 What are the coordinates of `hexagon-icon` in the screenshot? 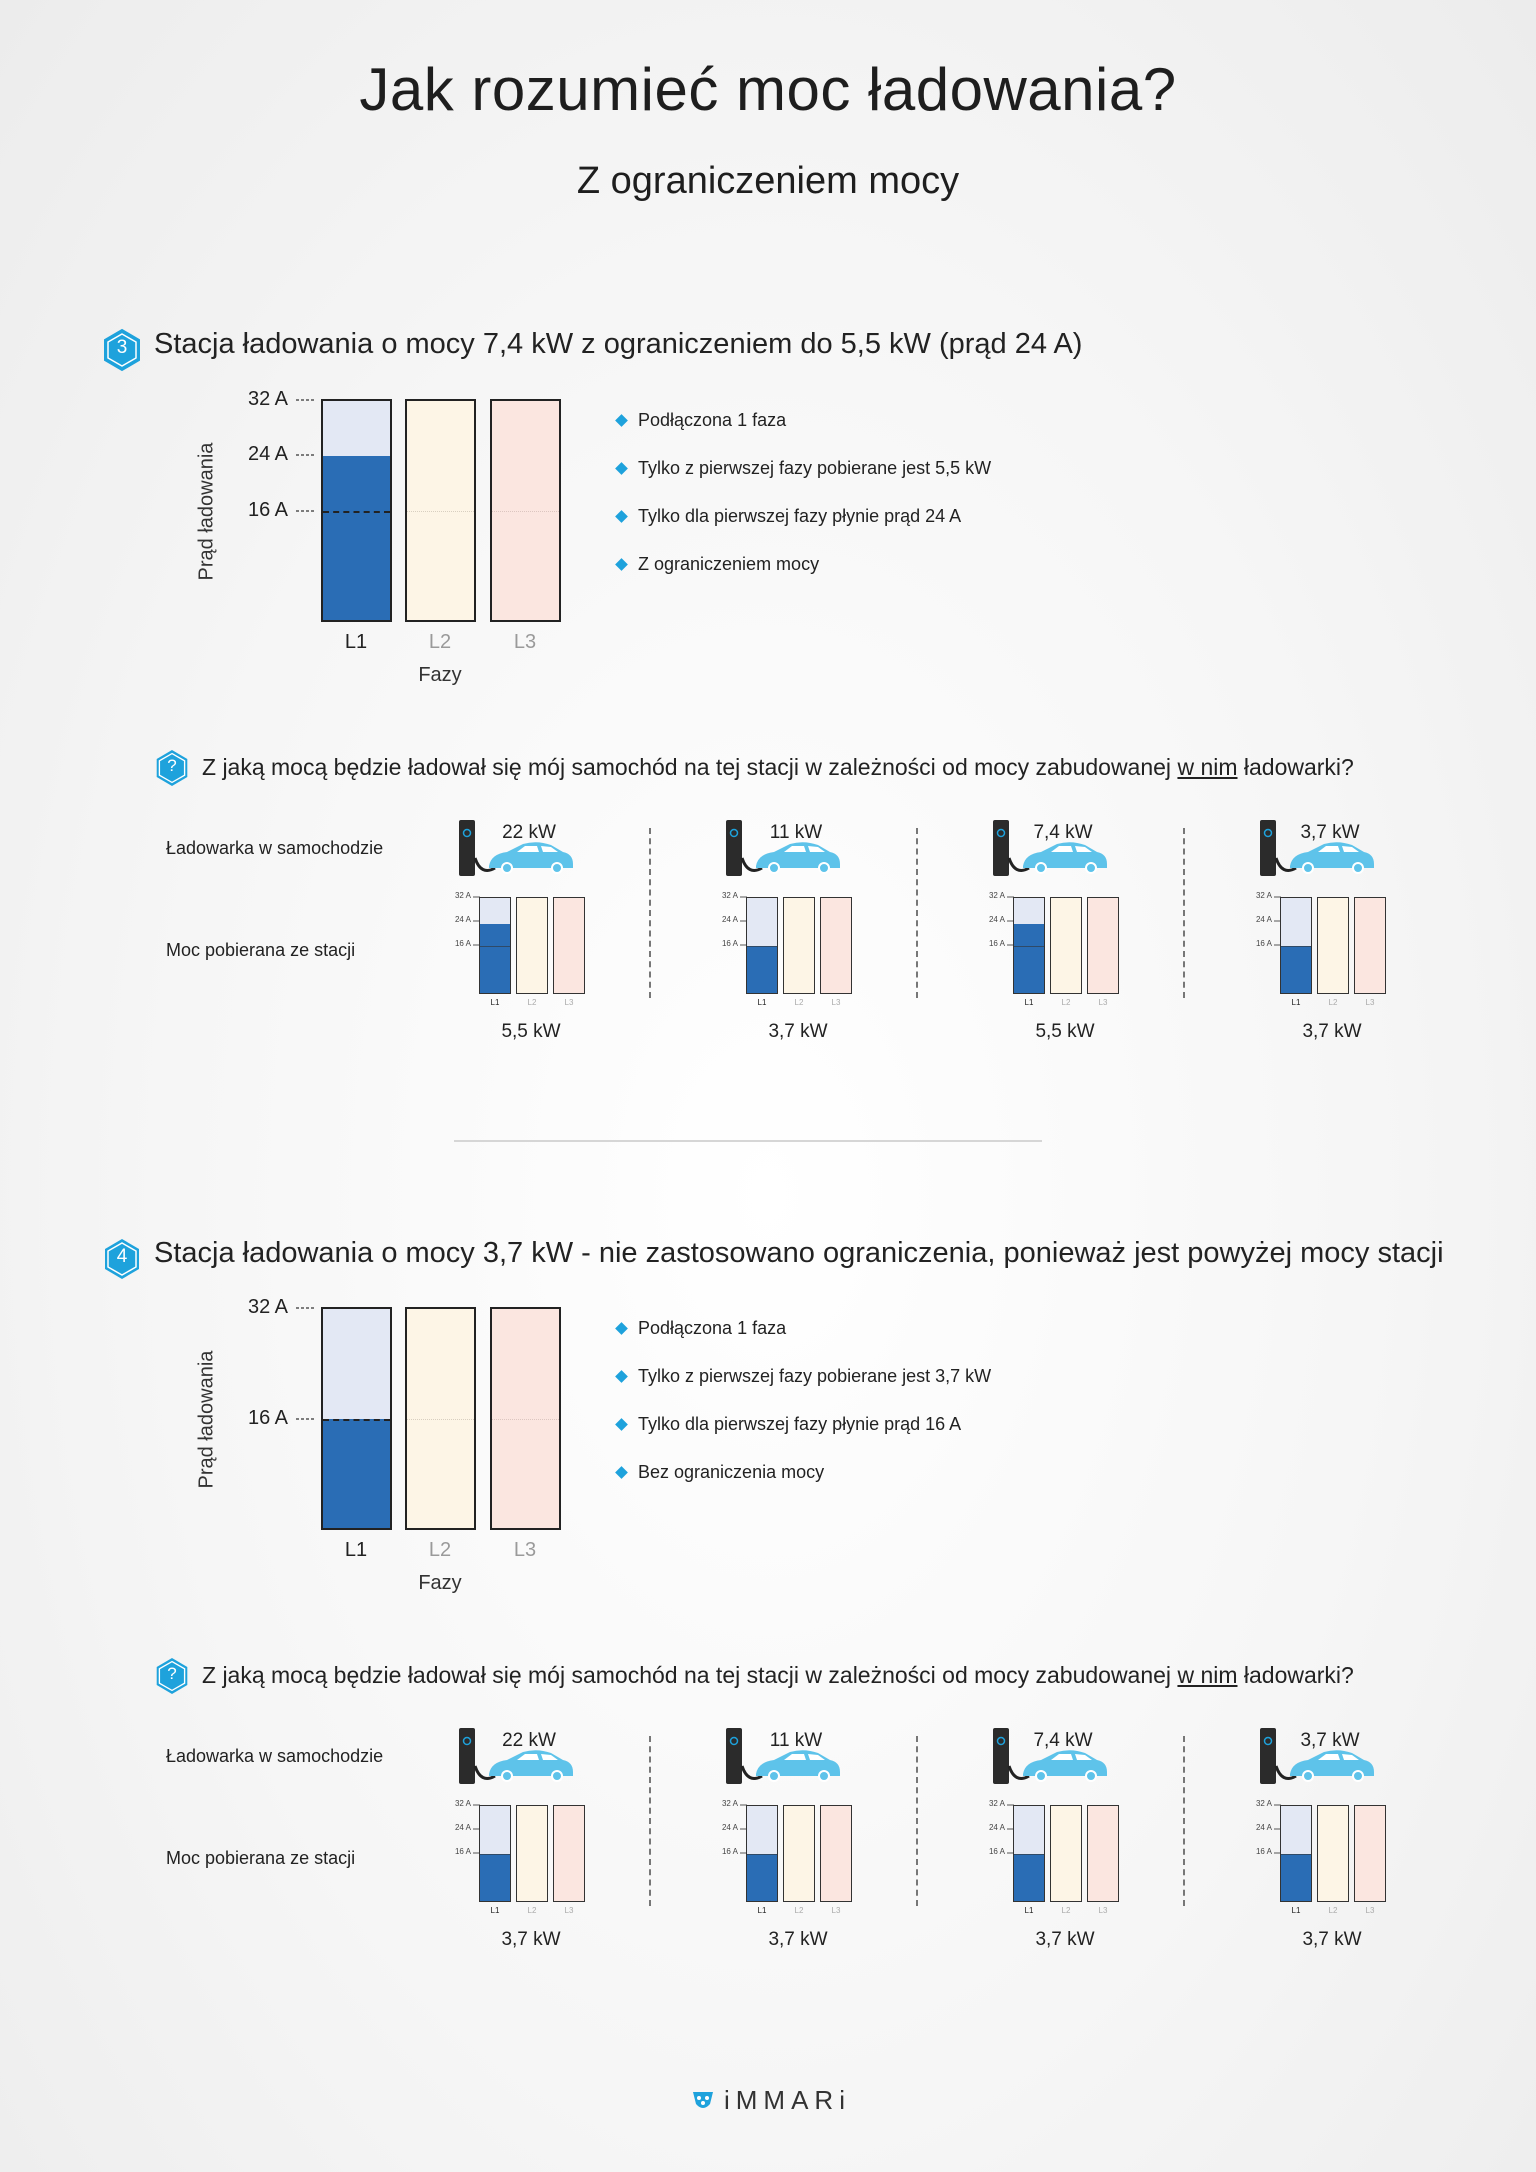 It's located at (122, 1259).